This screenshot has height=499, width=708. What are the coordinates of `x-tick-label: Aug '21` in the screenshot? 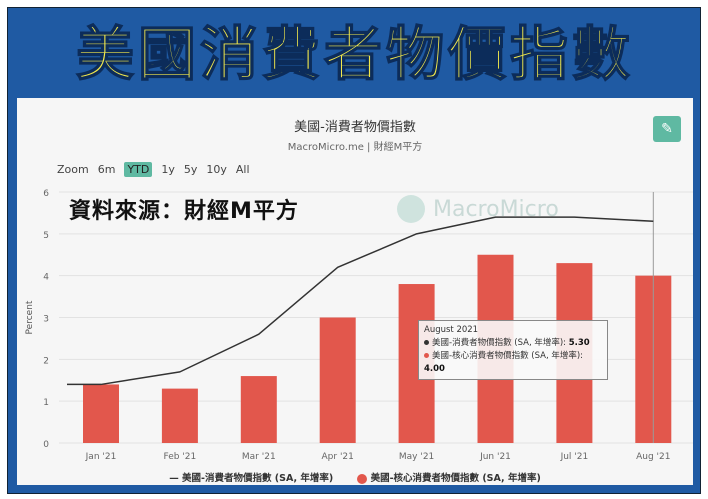 It's located at (653, 457).